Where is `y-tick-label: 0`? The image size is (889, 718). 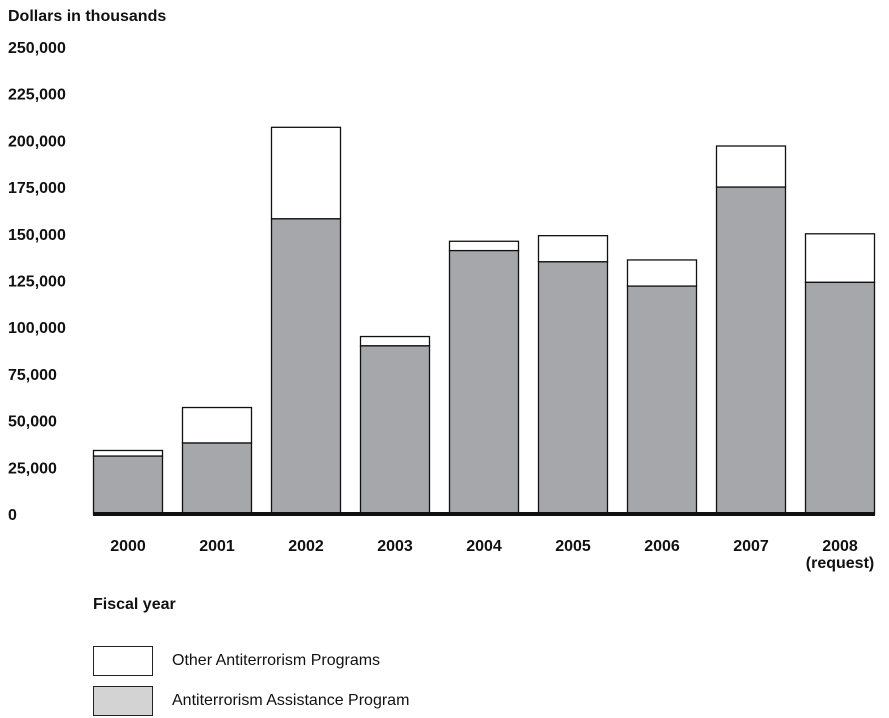
y-tick-label: 0 is located at coordinates (12, 515).